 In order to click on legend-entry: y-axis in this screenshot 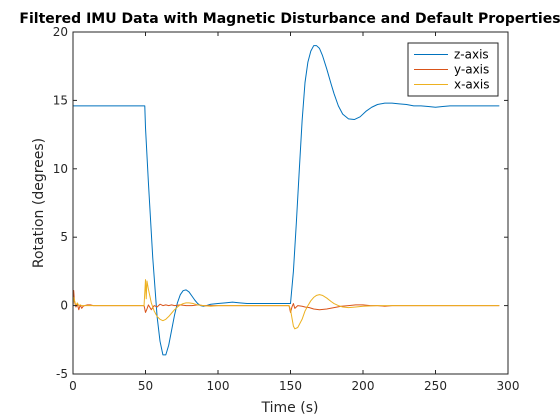, I will do `click(471, 70)`.